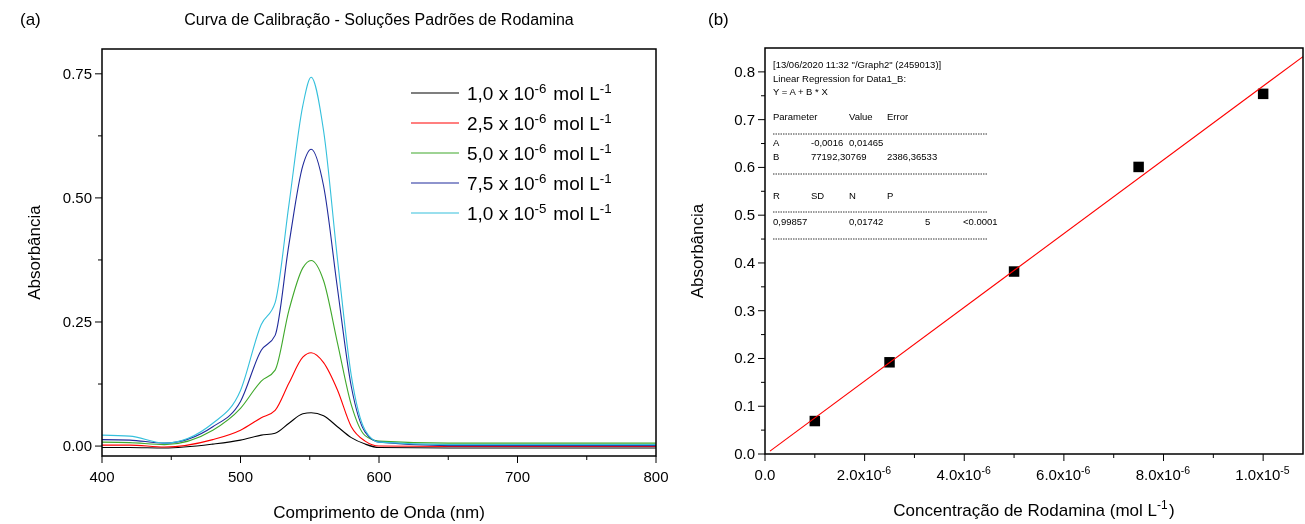  What do you see at coordinates (833, 195) in the screenshot?
I see `text: R SD N P` at bounding box center [833, 195].